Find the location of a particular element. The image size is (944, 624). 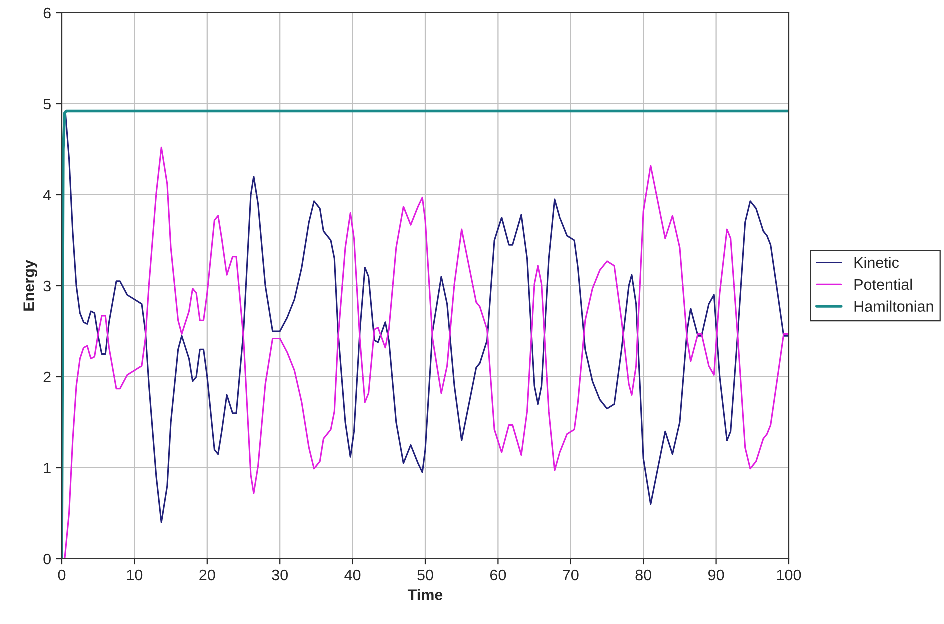

y-tick-label: 5 is located at coordinates (47, 104).